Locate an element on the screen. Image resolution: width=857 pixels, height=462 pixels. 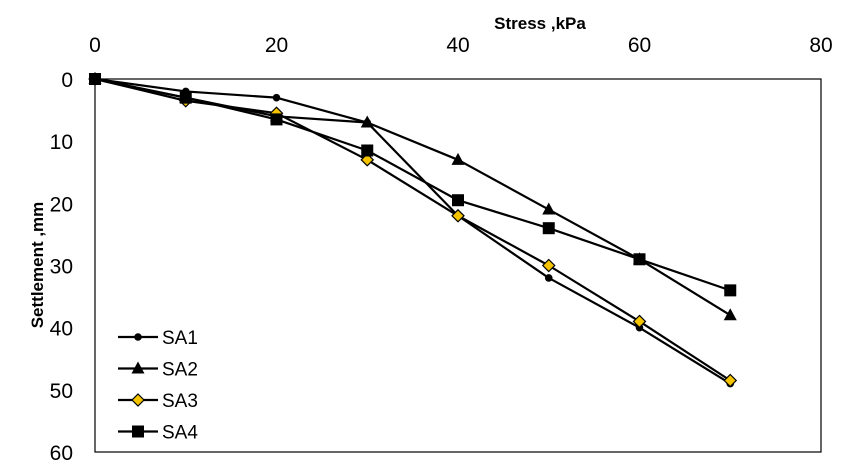
x-axis-ticks: 0 20 40 60 80 is located at coordinates (461, 45).